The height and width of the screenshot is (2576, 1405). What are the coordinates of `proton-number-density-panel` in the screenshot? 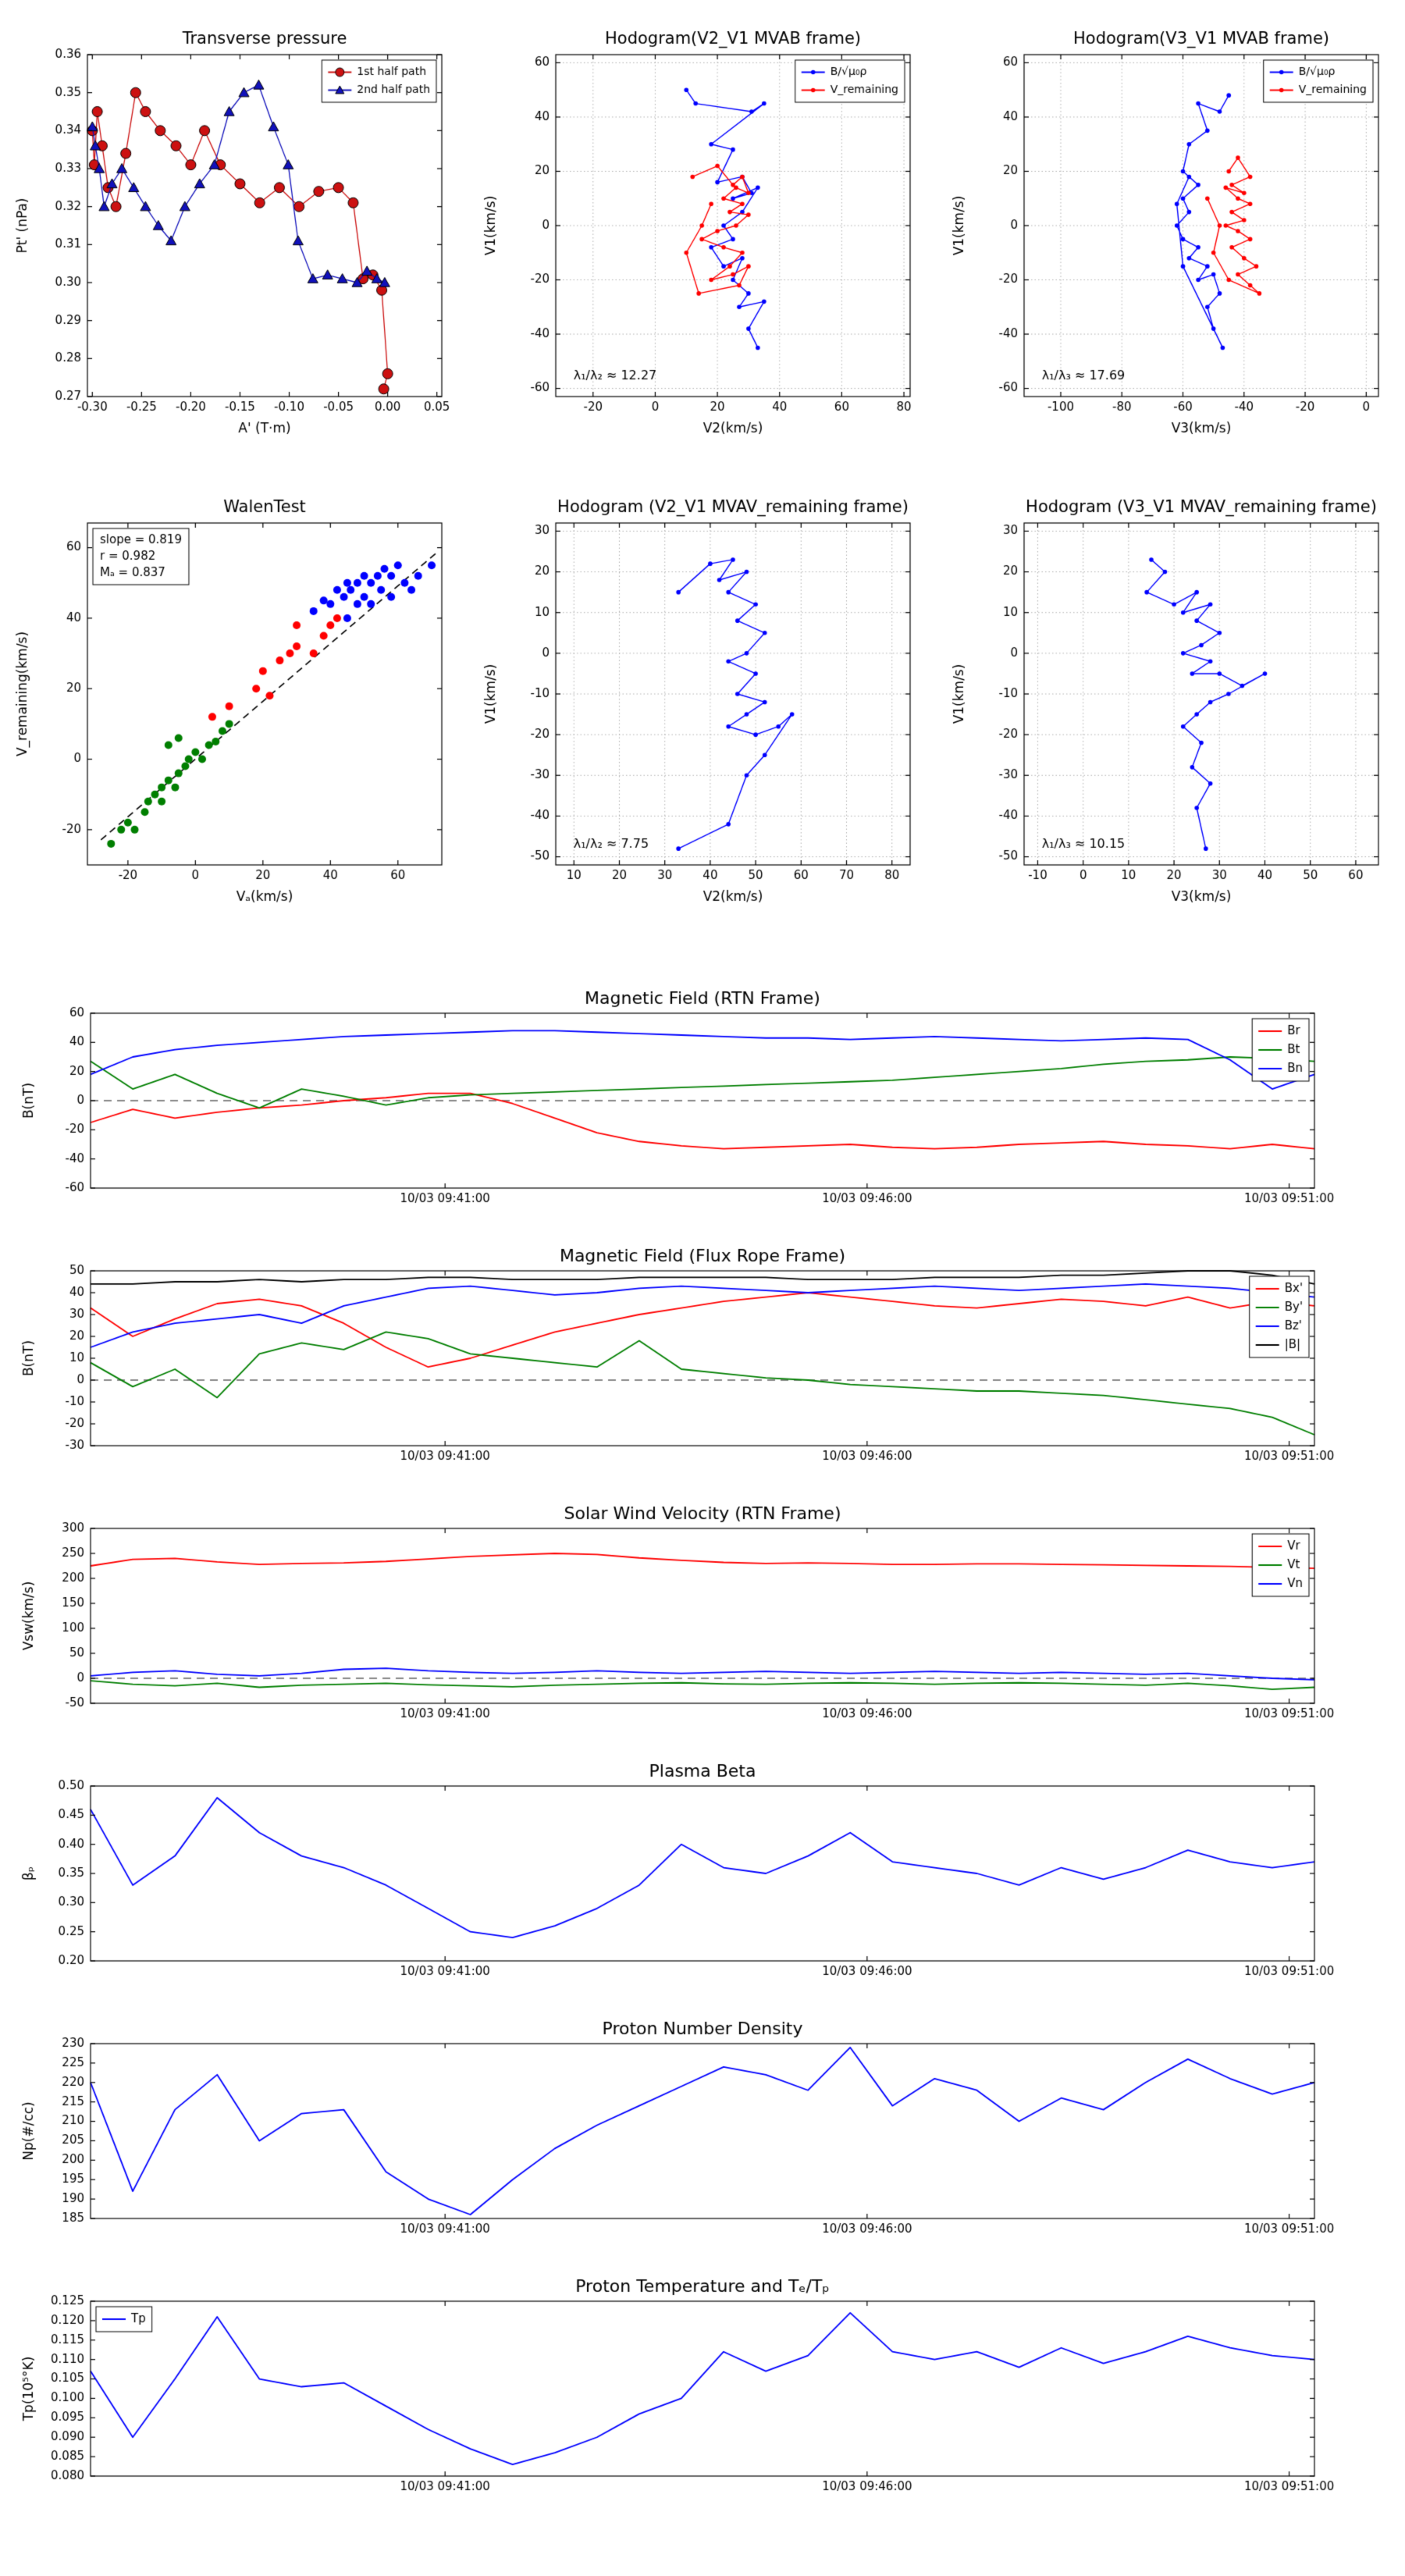 It's located at (703, 2135).